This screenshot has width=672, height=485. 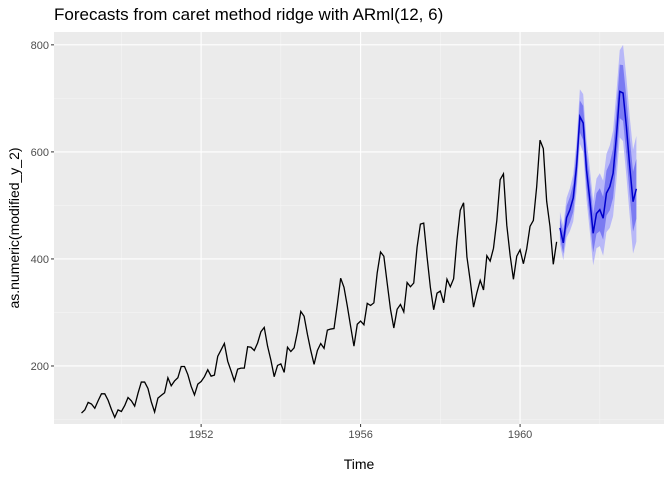 I want to click on prediction-intervals, so click(x=598, y=155).